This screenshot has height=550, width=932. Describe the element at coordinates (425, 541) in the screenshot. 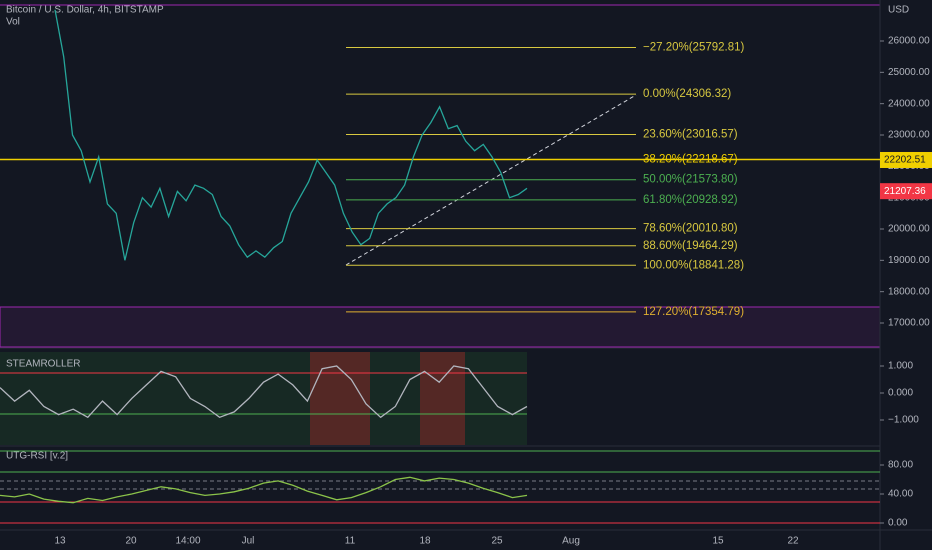

I see `x-tick-label: 18` at that location.